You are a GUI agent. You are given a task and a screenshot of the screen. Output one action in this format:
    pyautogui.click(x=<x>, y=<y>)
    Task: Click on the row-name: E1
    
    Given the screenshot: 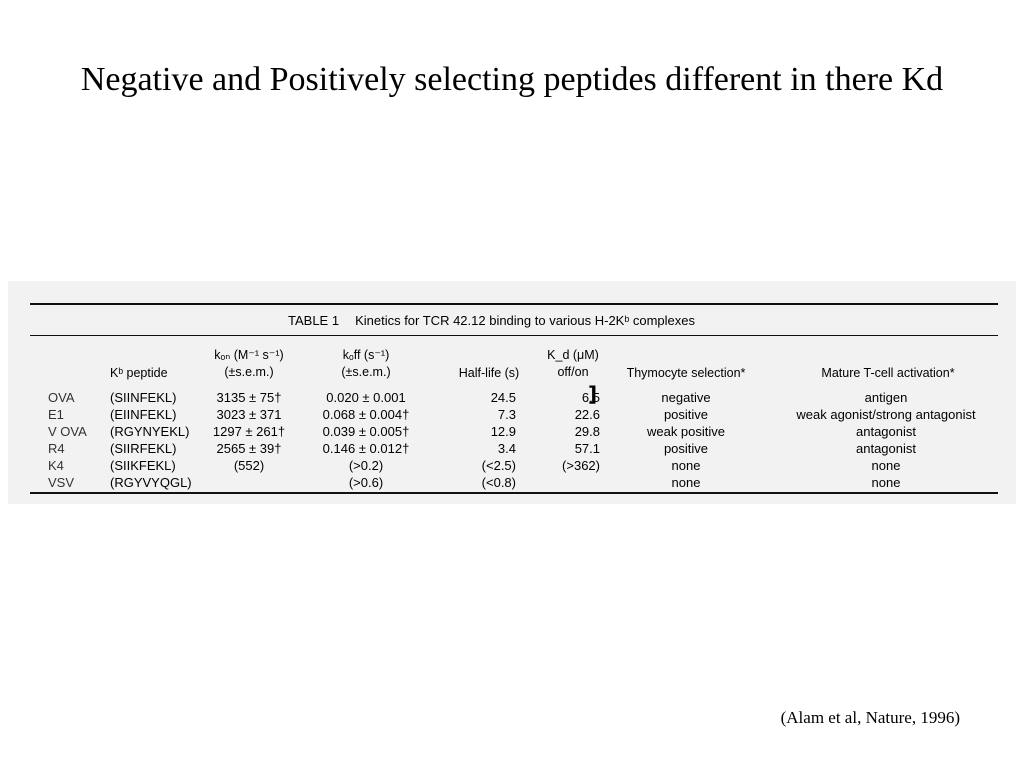 What is the action you would take?
    pyautogui.click(x=56, y=414)
    